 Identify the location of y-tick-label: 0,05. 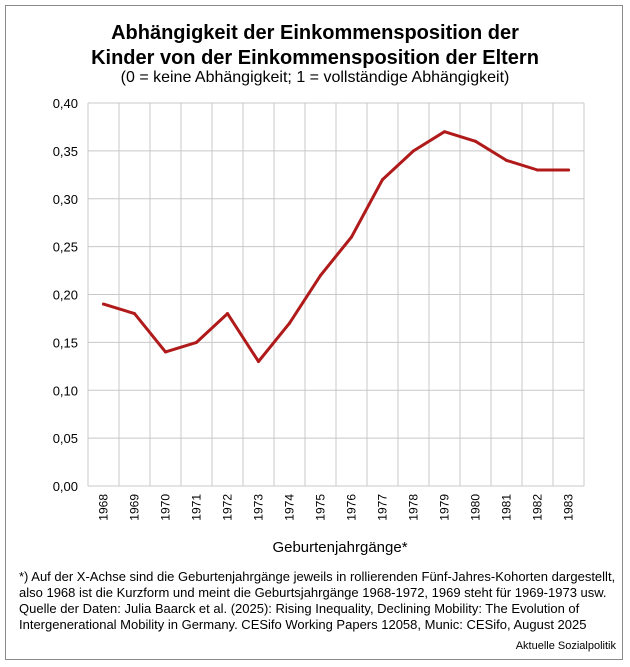
(65, 438).